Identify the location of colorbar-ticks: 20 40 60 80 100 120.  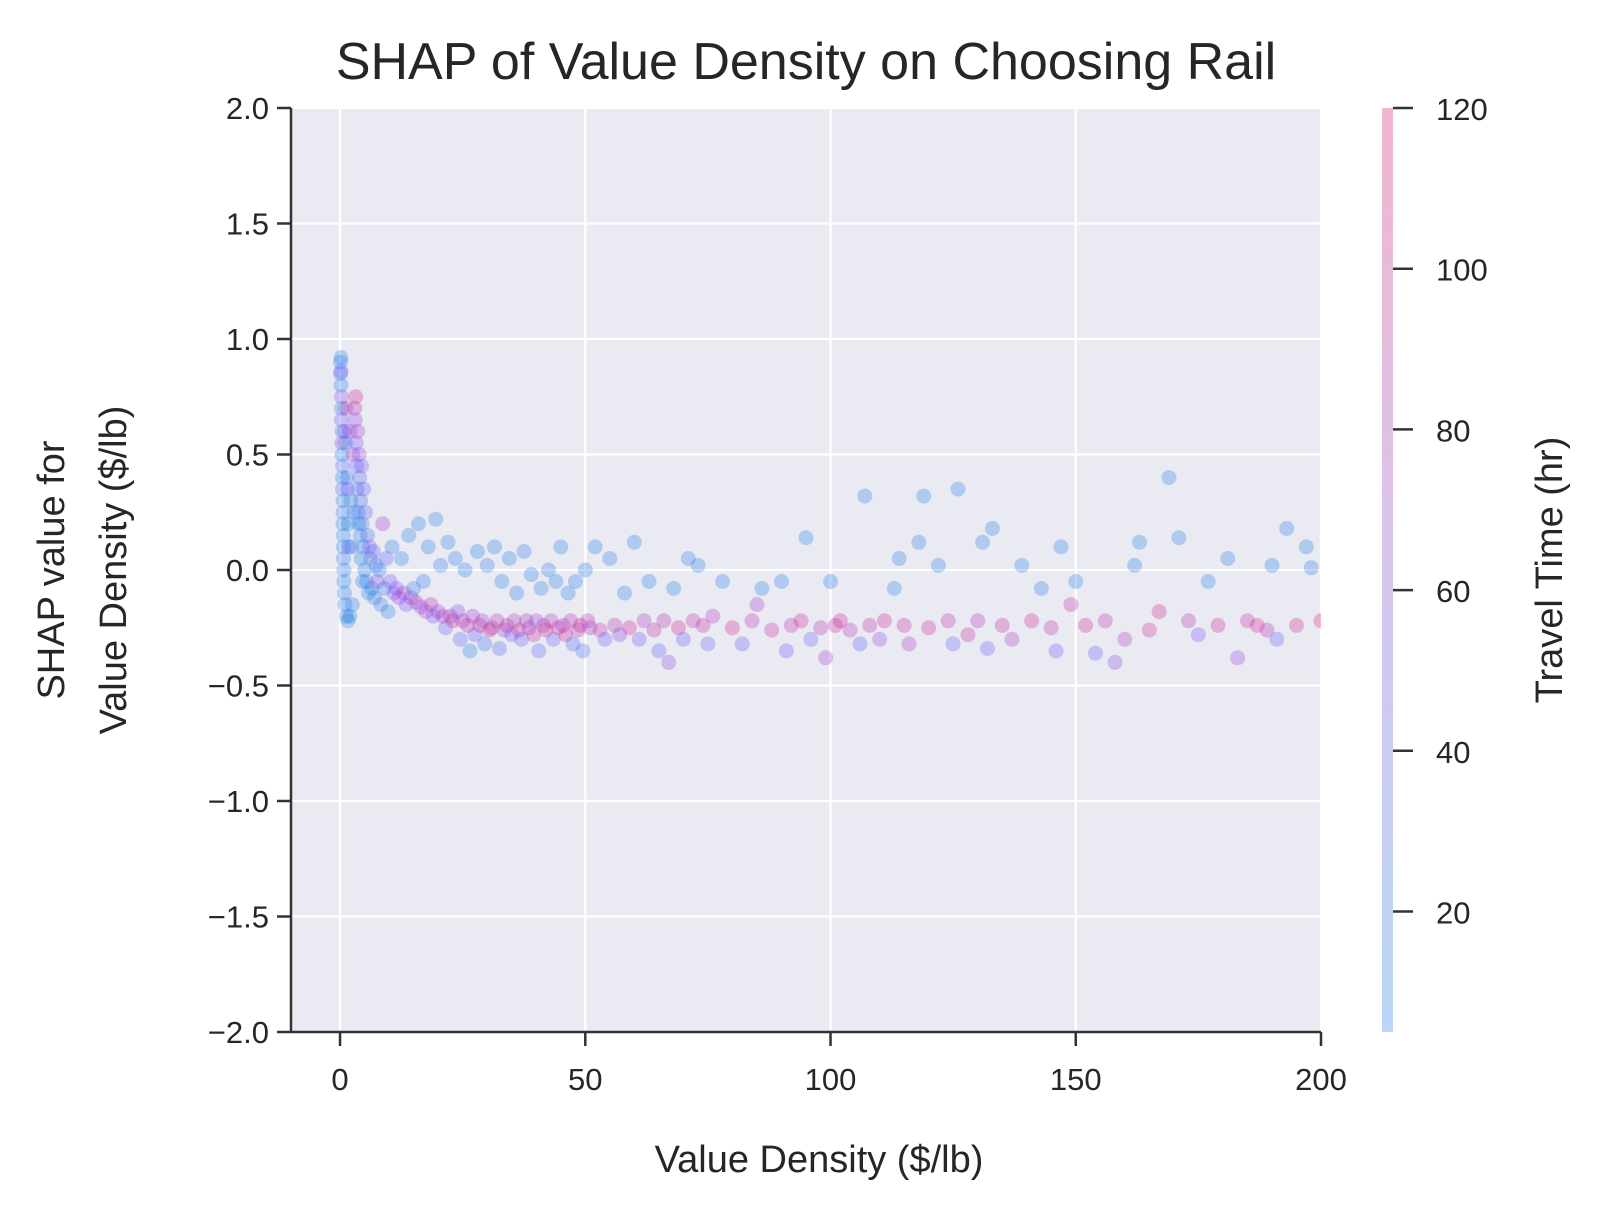
(1440, 511).